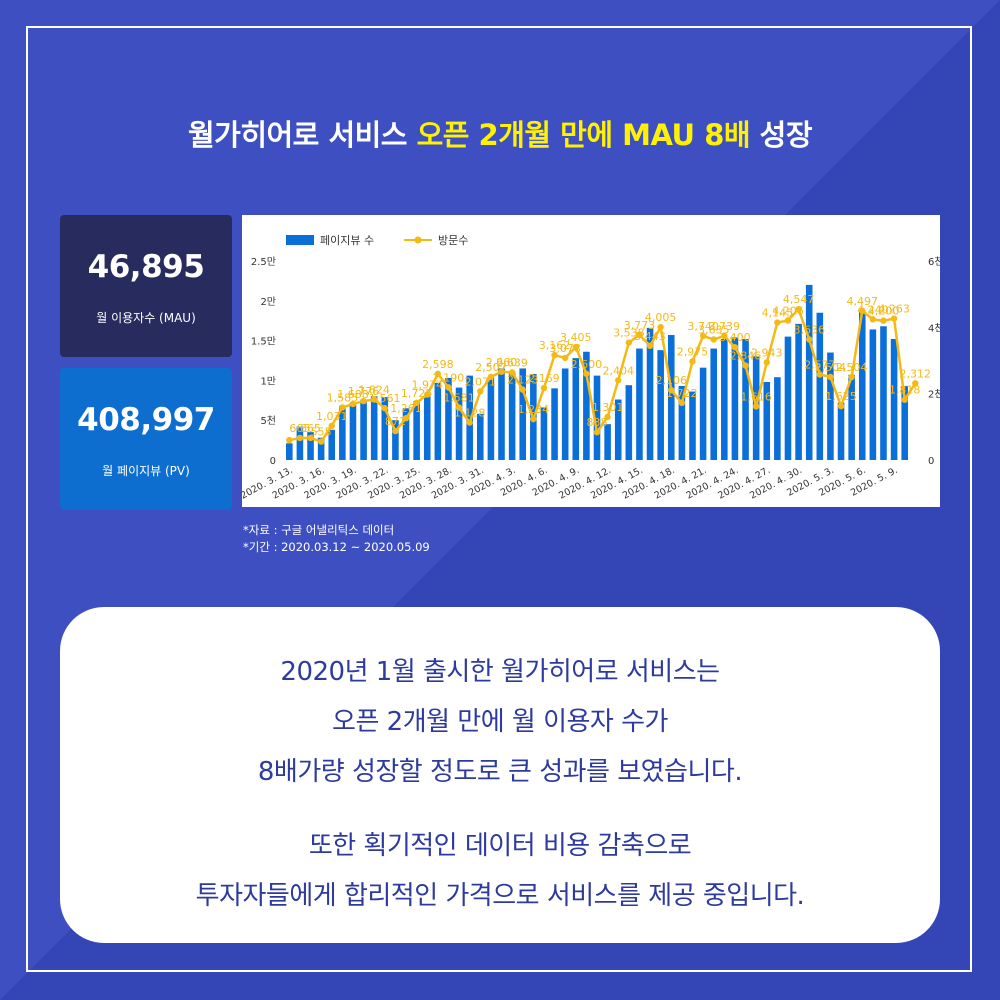 The image size is (1000, 1000). What do you see at coordinates (481, 381) in the screenshot?
I see `data-label: 2,071` at bounding box center [481, 381].